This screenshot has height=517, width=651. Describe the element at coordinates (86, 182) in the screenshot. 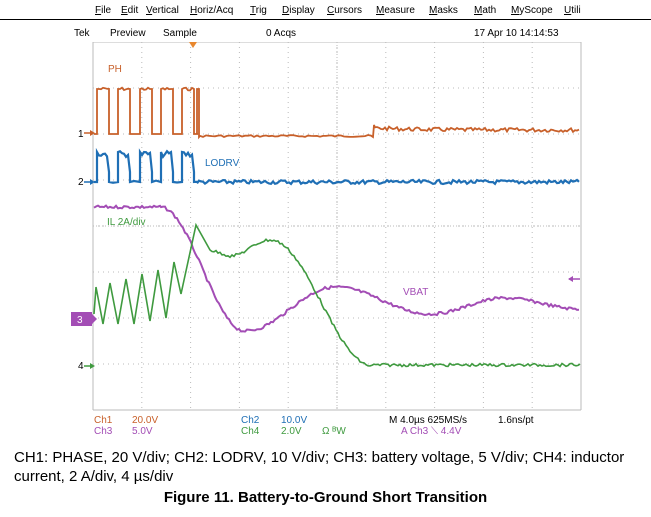

I see `ch2-ground-marker: 2` at that location.